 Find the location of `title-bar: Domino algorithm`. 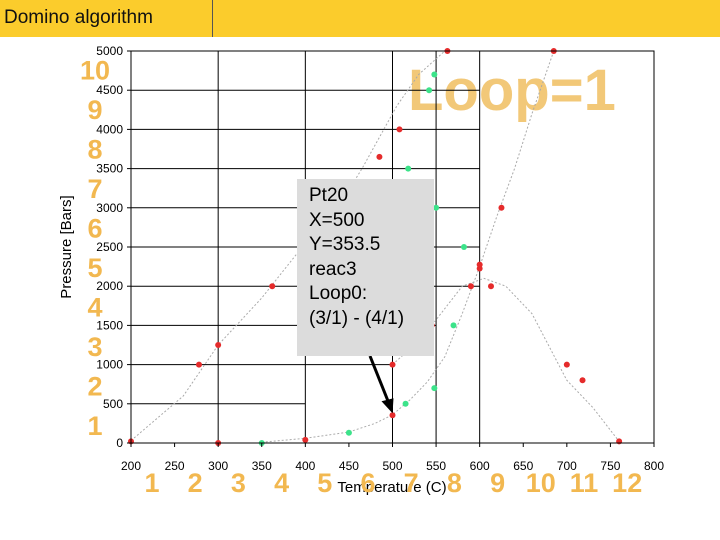

title-bar: Domino algorithm is located at coordinates (360, 18).